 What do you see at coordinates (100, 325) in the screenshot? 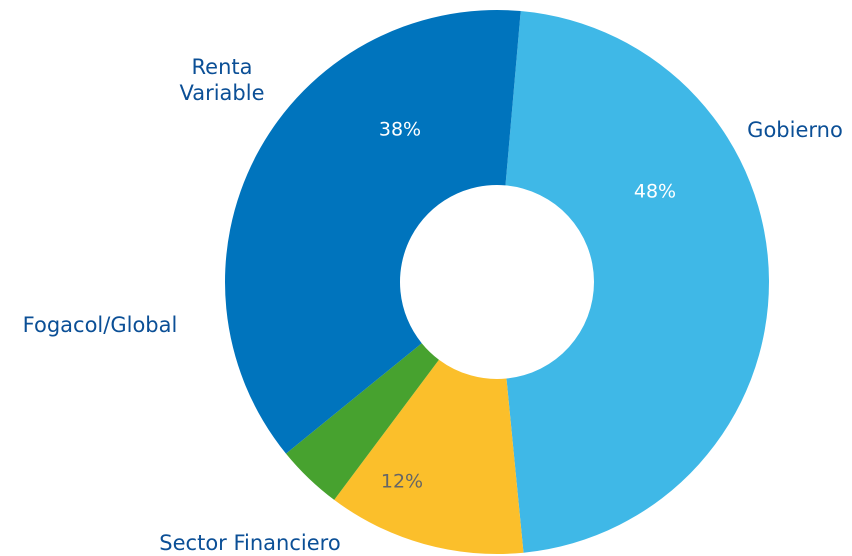
I see `category-label: Fogacol/Global` at bounding box center [100, 325].